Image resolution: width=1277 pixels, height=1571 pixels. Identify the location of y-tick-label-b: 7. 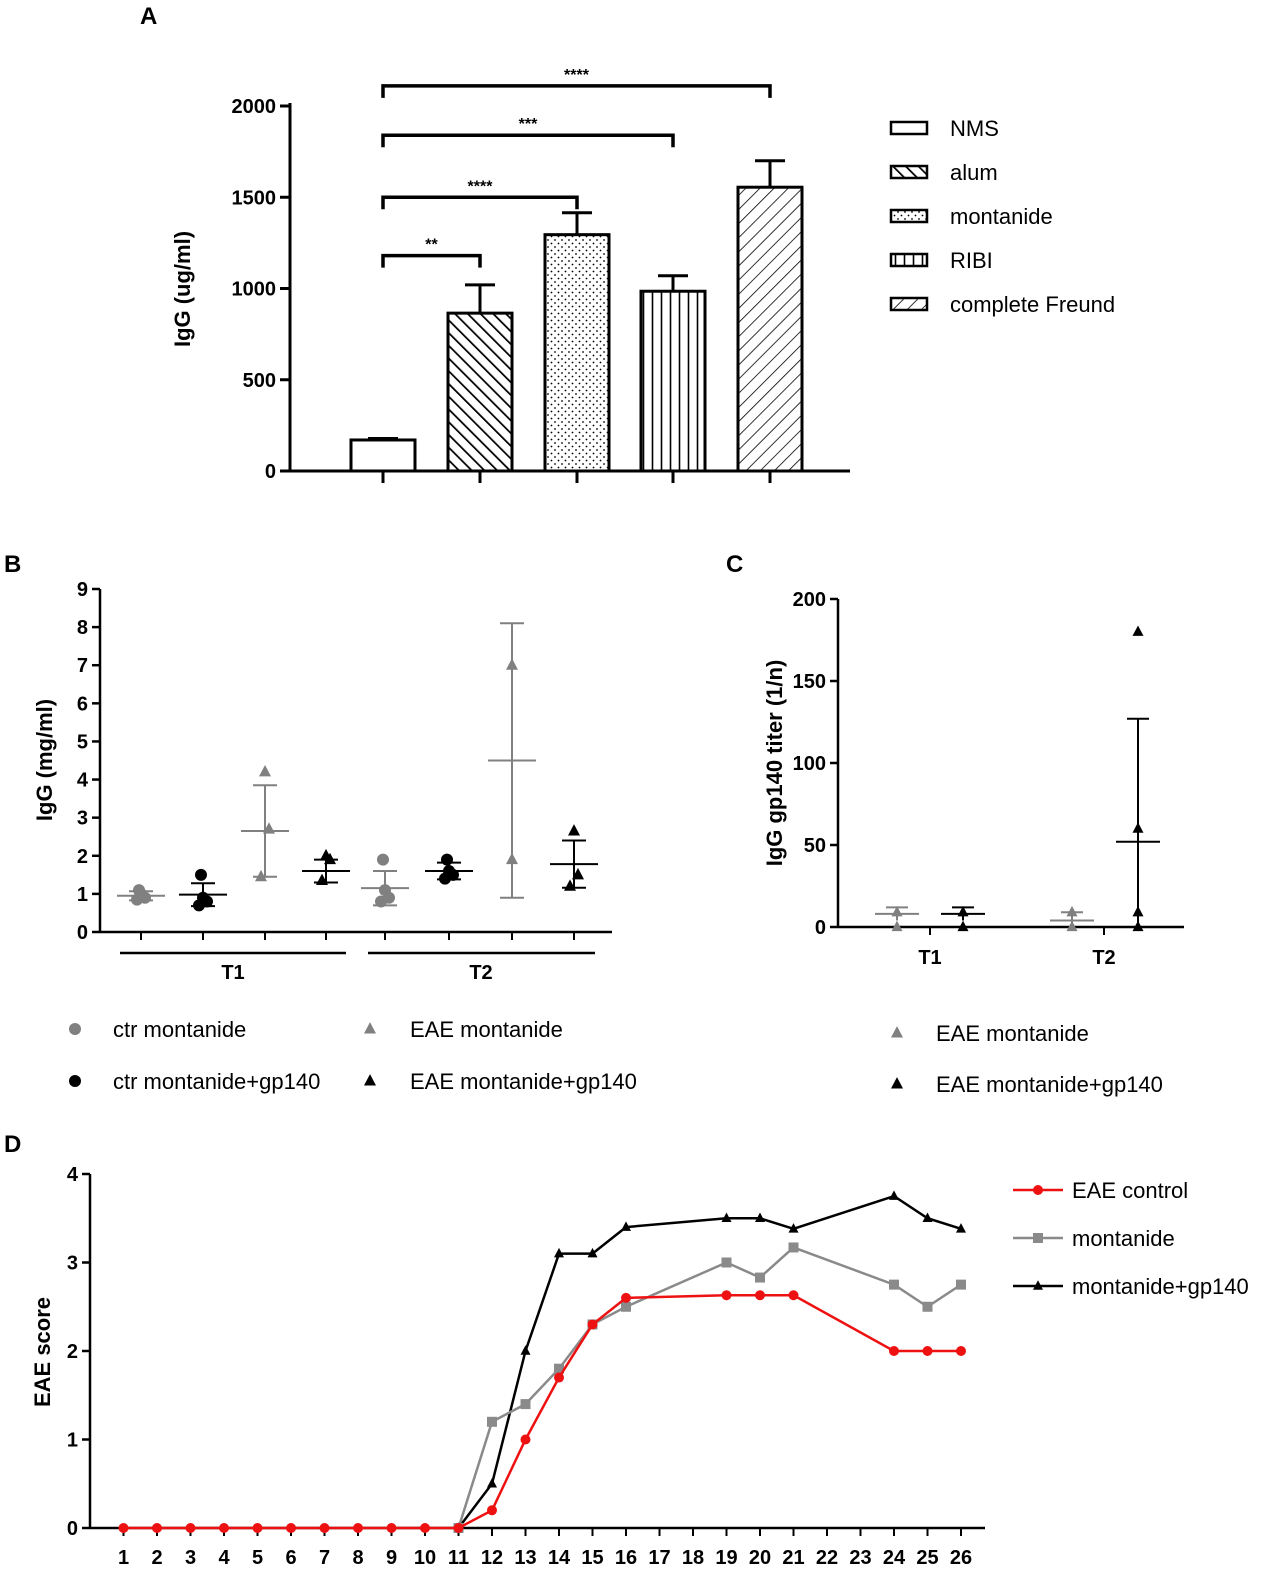
(82, 666).